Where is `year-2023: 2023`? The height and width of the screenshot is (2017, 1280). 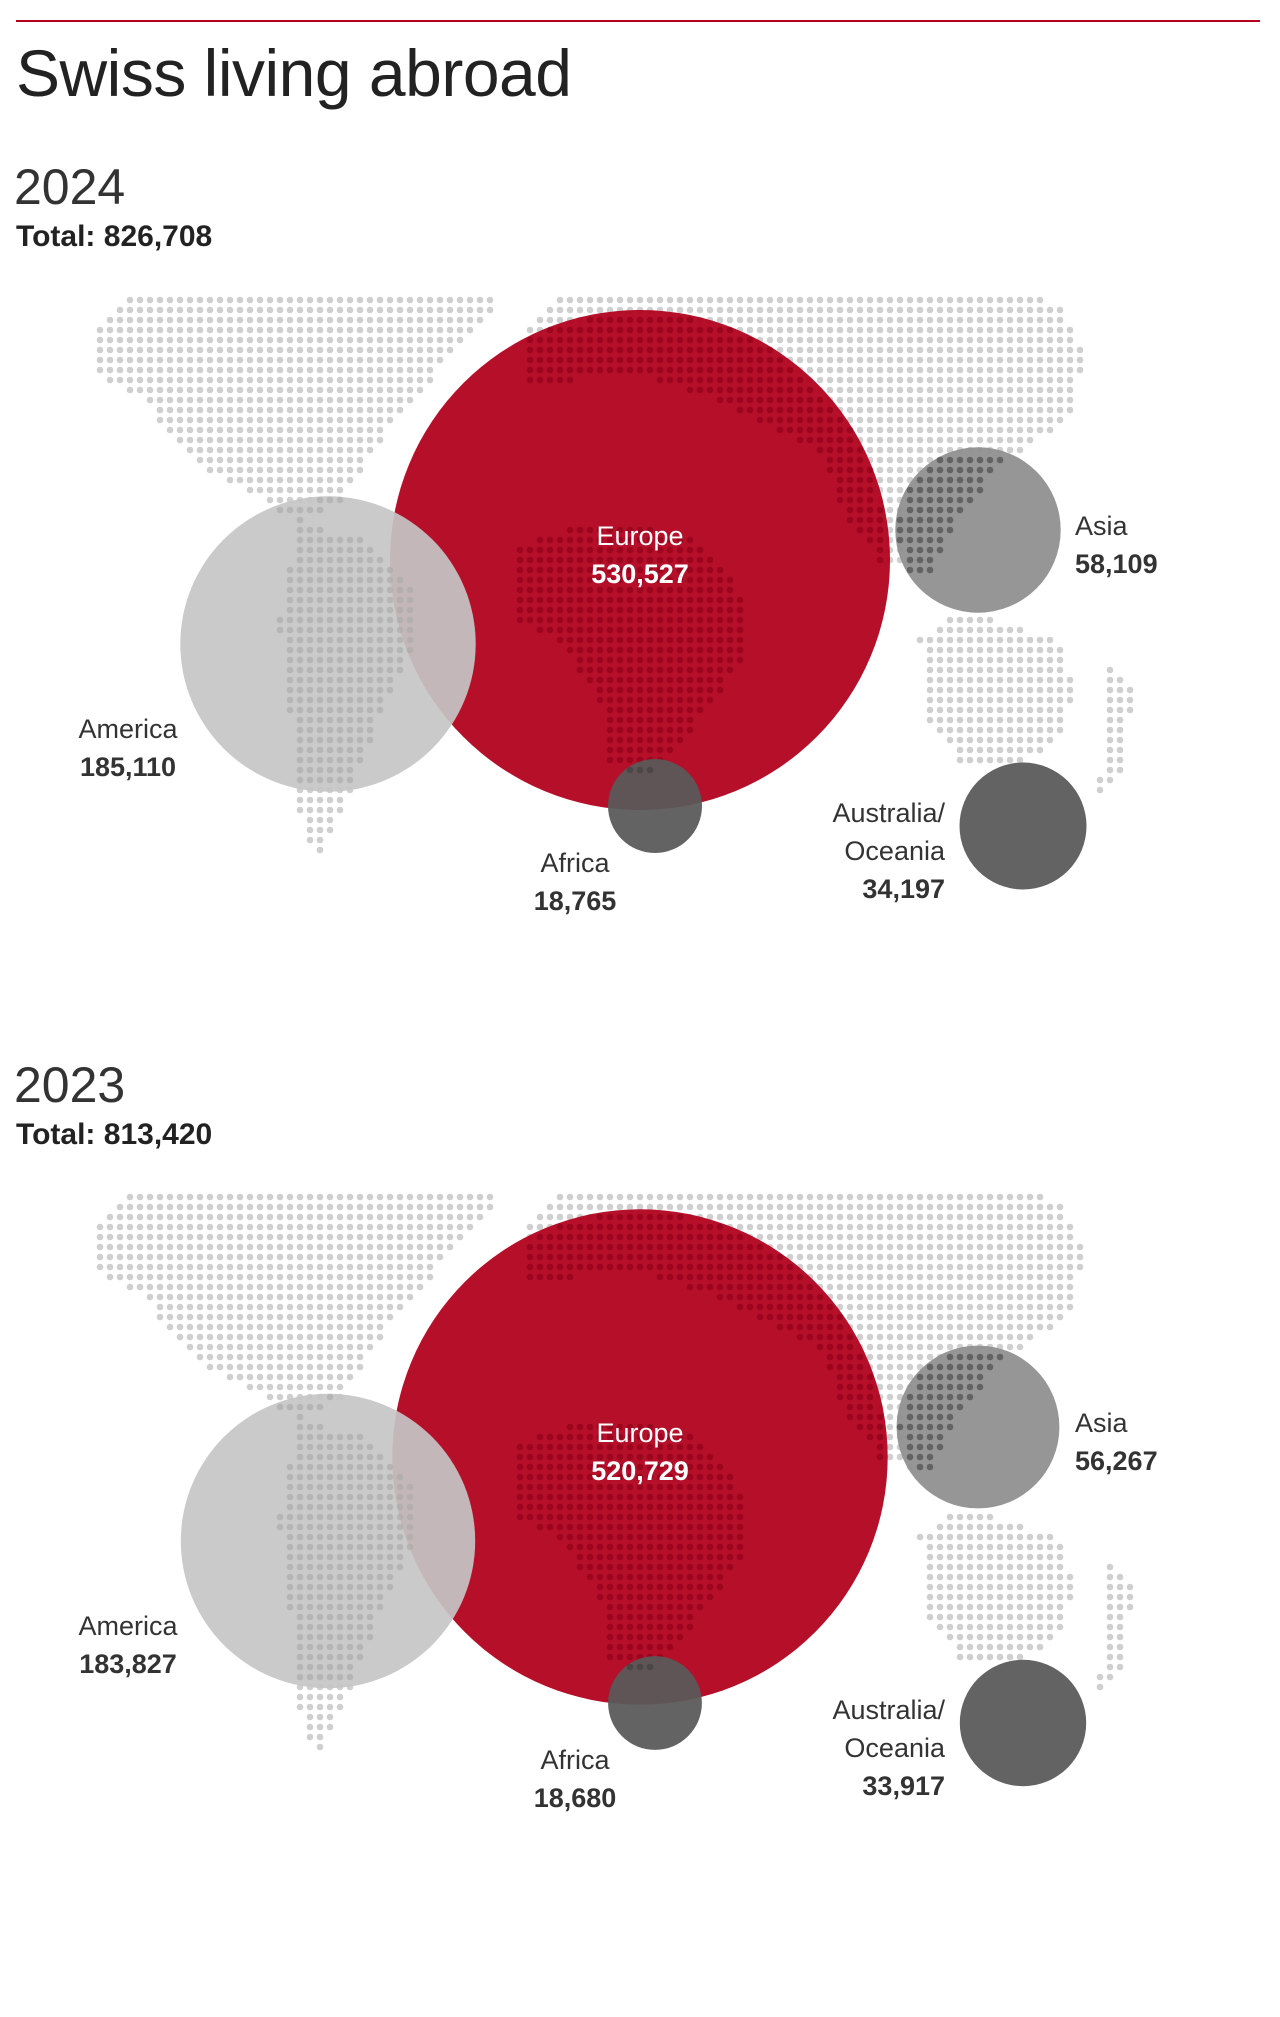
year-2023: 2023 is located at coordinates (70, 1085).